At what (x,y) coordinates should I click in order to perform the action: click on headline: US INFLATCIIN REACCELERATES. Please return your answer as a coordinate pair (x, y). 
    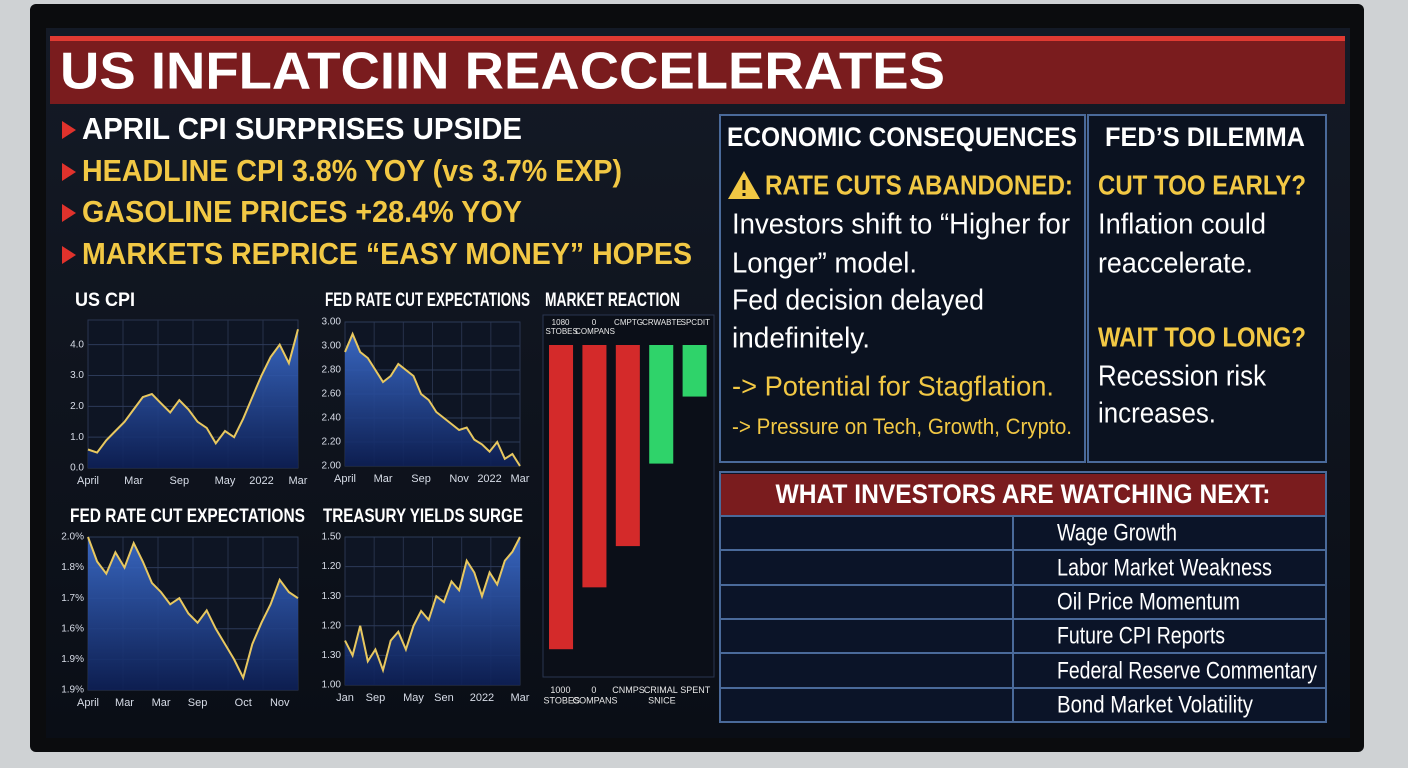
    Looking at the image, I should click on (502, 72).